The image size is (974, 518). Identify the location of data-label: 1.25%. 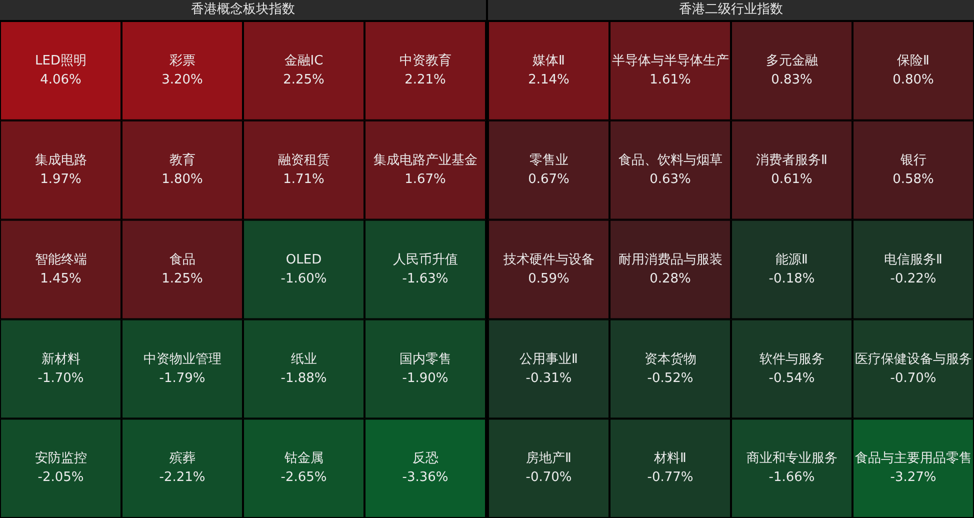
(182, 278).